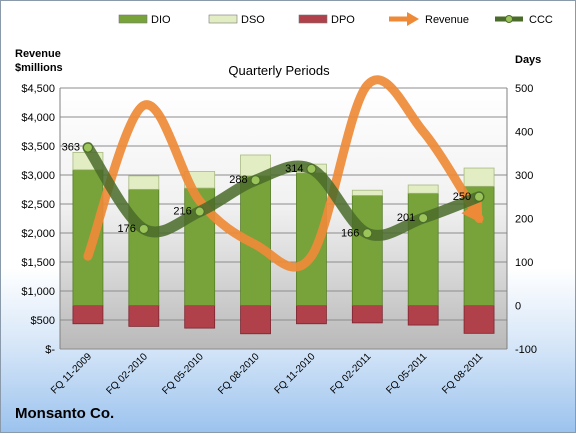 This screenshot has width=576, height=434. What do you see at coordinates (238, 180) in the screenshot?
I see `ccc-data-label: 288` at bounding box center [238, 180].